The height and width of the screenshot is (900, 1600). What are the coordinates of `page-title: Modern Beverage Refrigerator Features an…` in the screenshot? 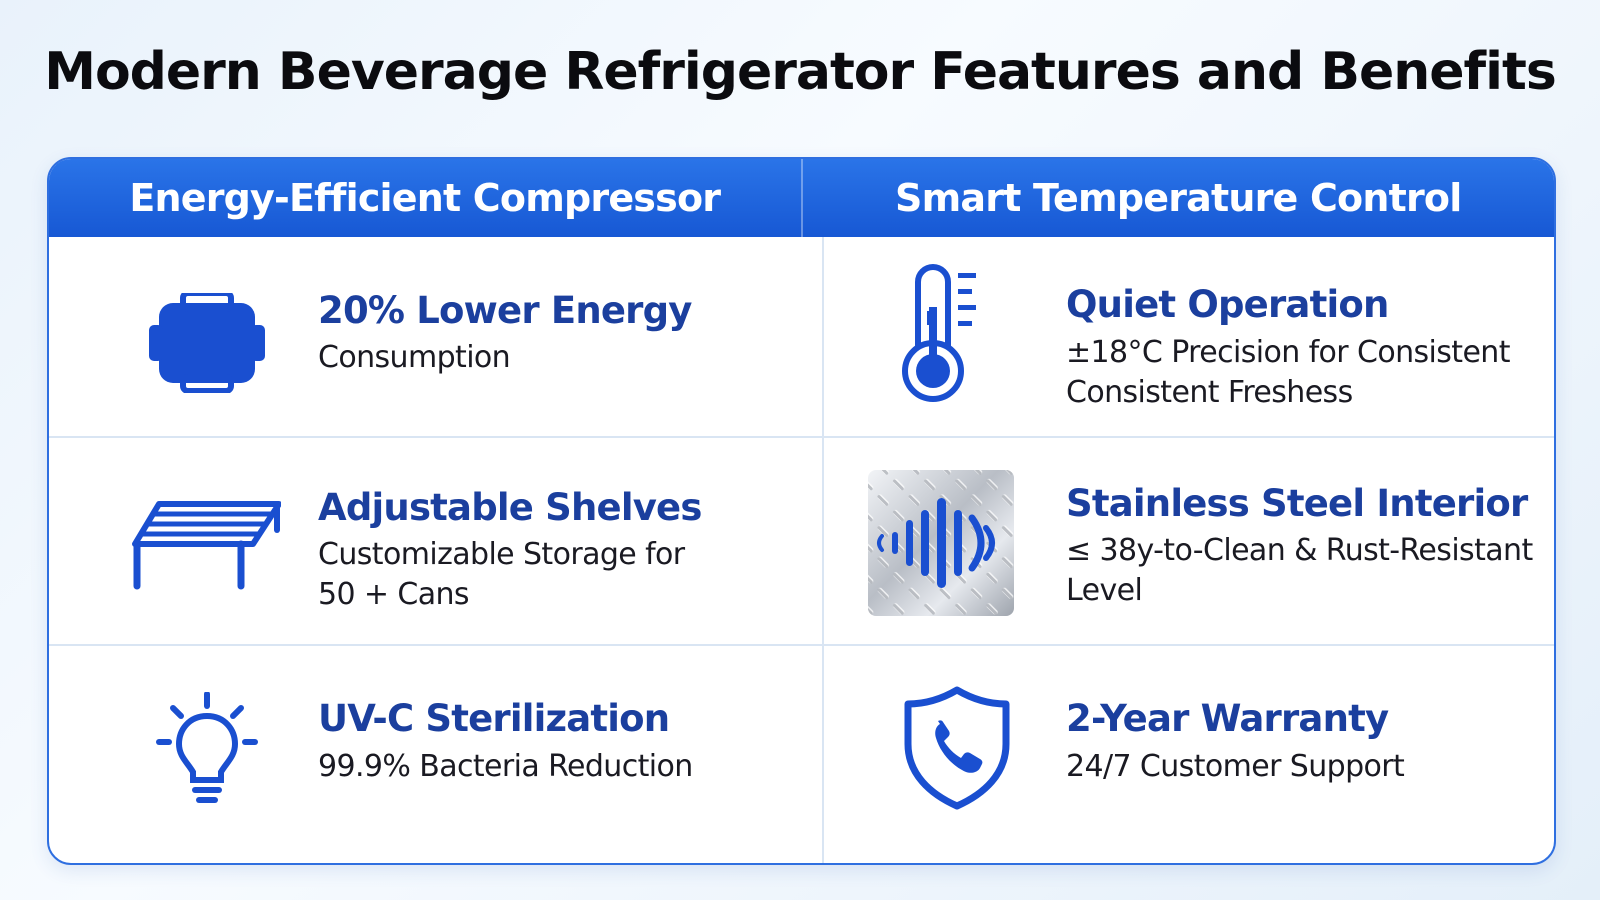 It's located at (800, 72).